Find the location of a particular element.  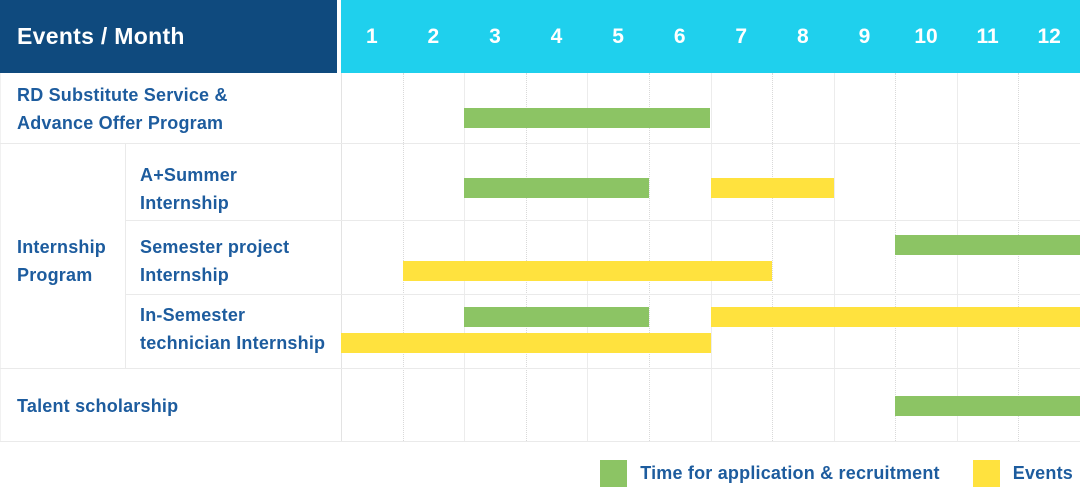

month-header-7: 7 is located at coordinates (741, 36).